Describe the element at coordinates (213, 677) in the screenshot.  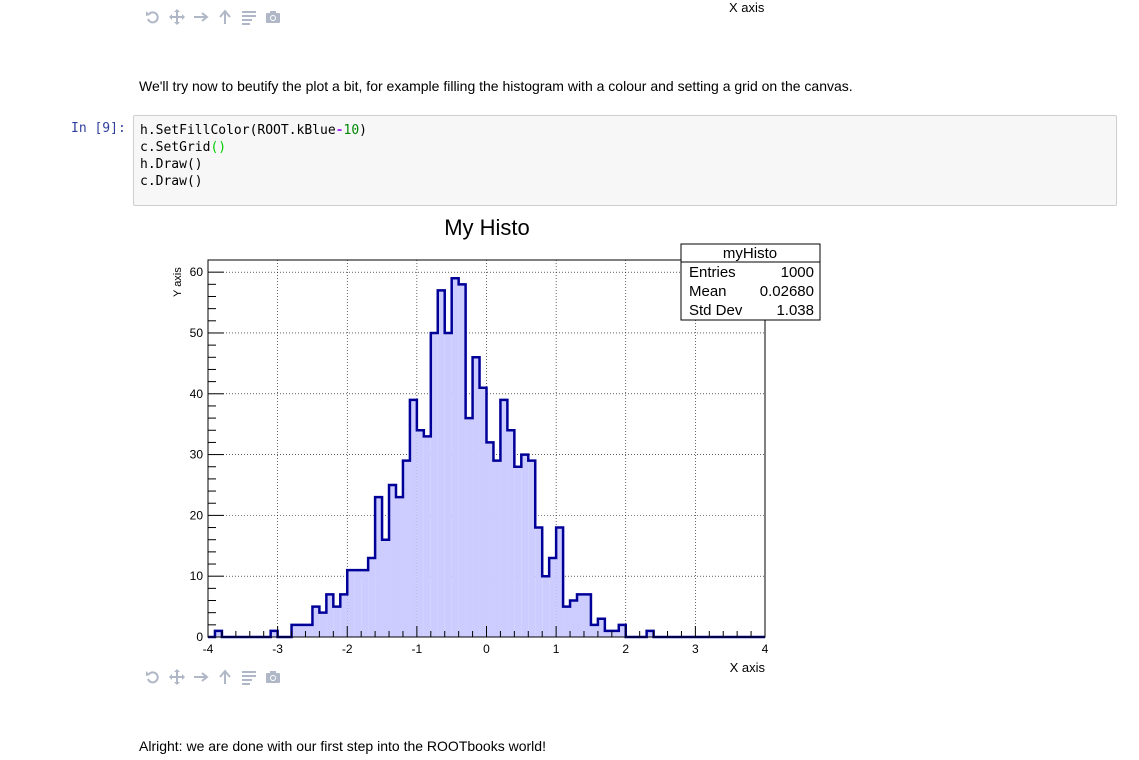
I see `plot-toolbar` at that location.